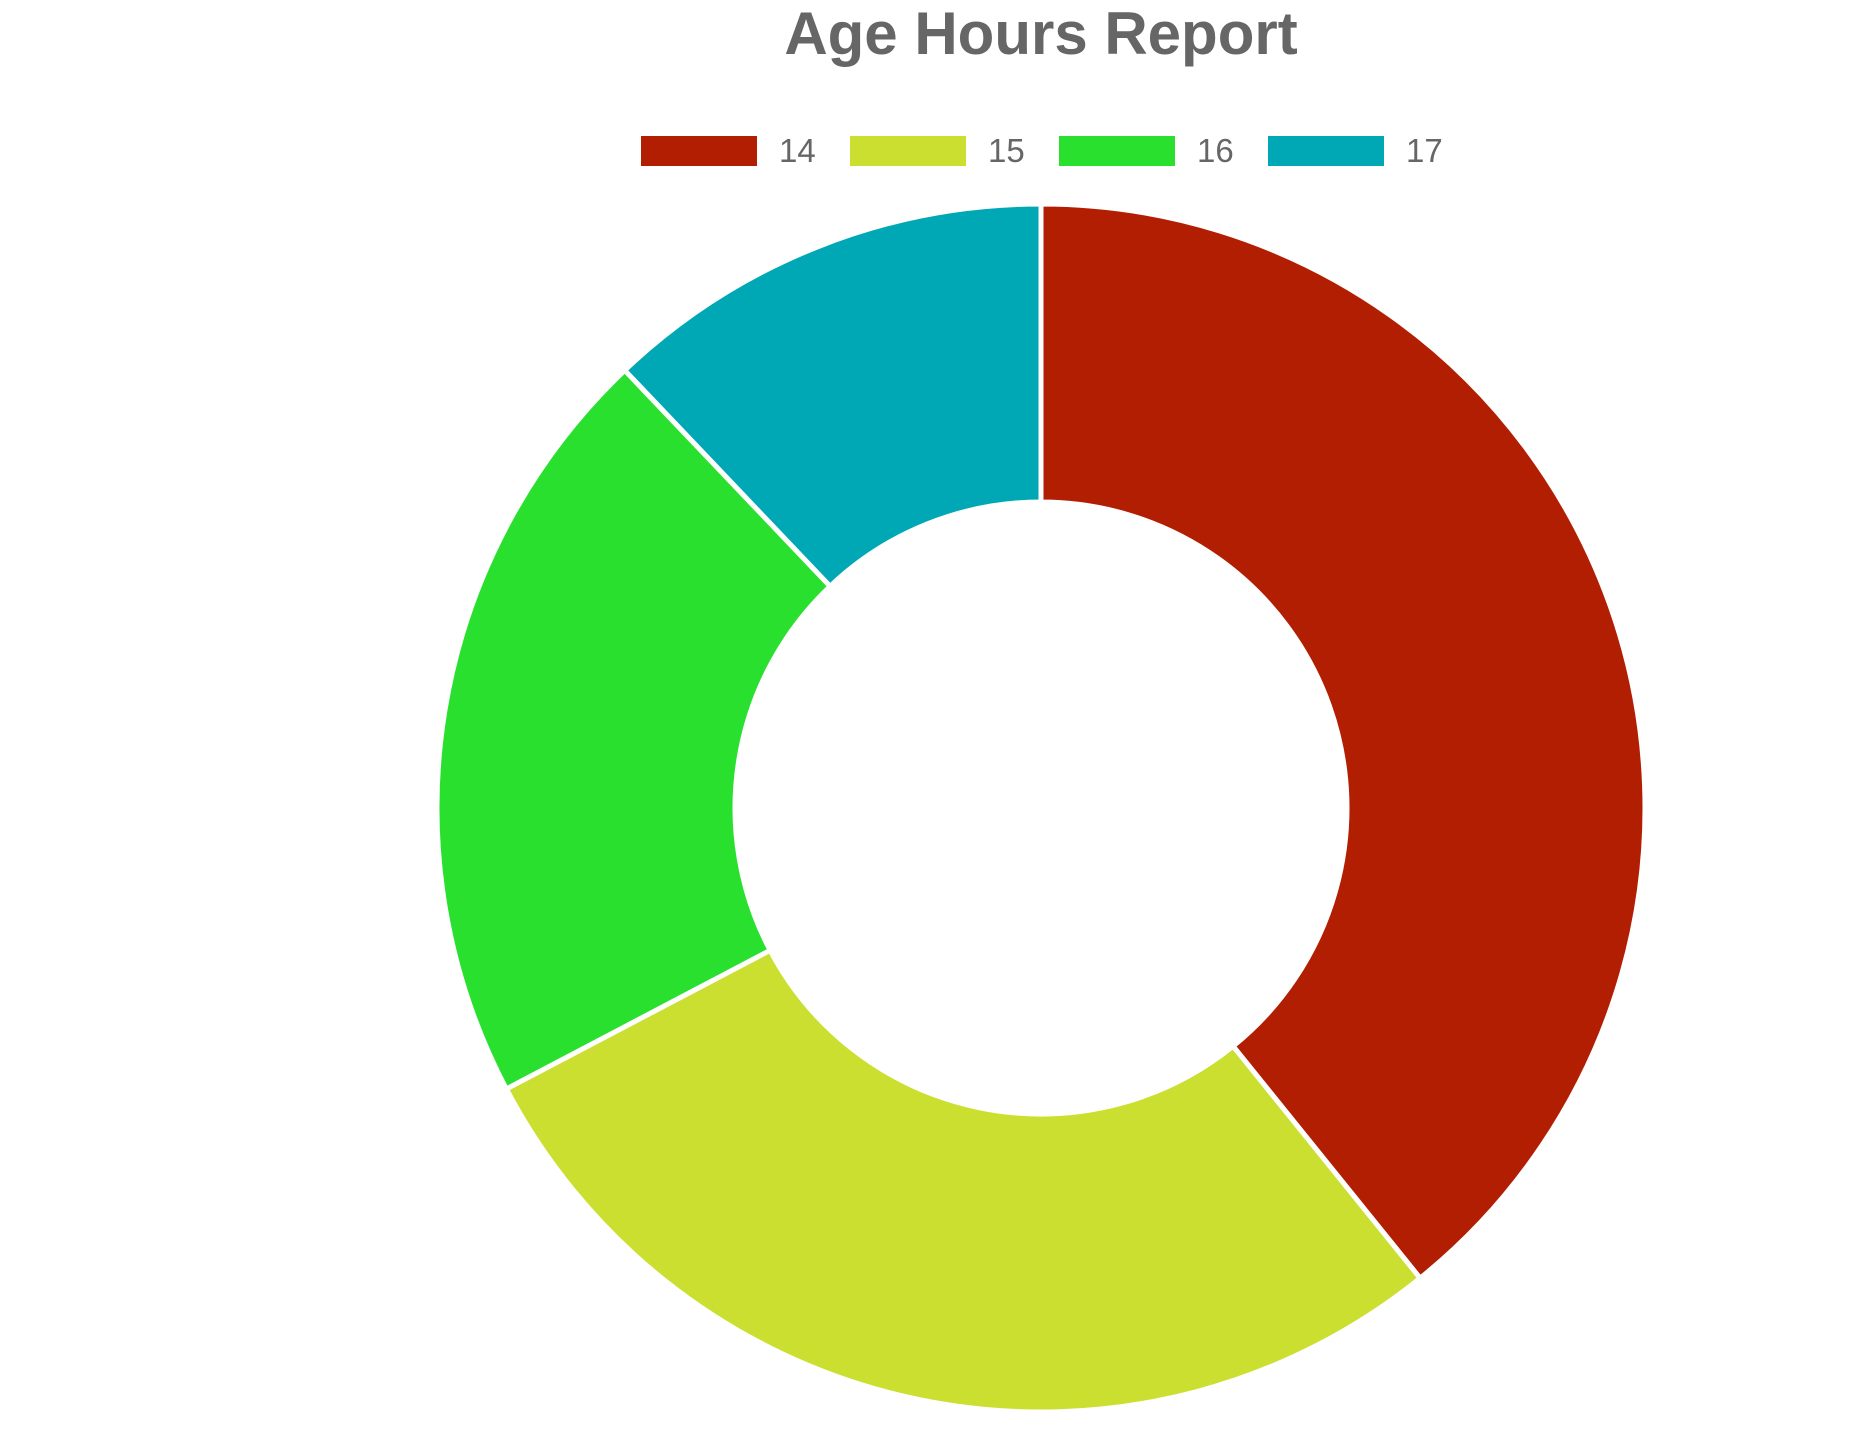  I want to click on chart-title: Age Hours Report, so click(1040, 33).